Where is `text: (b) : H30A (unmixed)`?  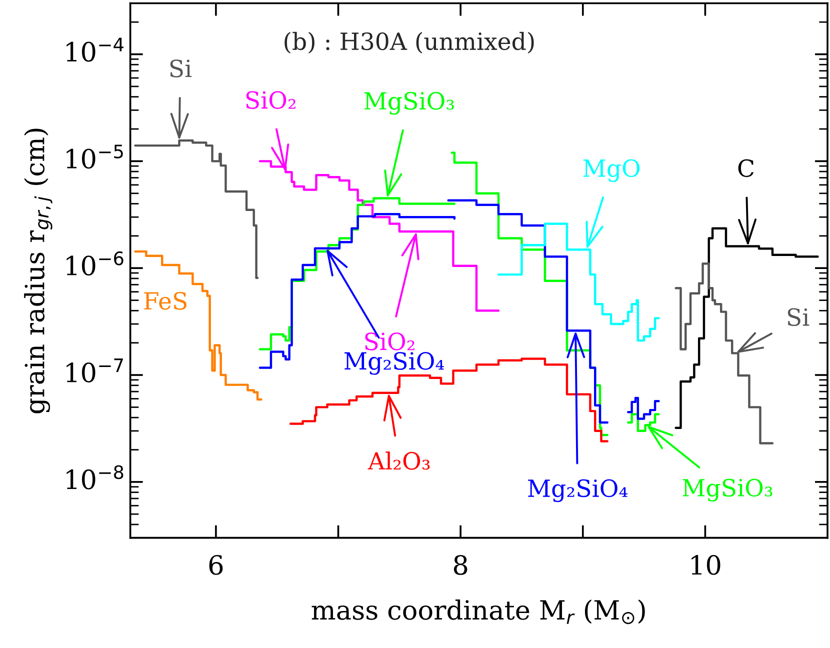
text: (b) : H30A (unmixed) is located at coordinates (409, 43).